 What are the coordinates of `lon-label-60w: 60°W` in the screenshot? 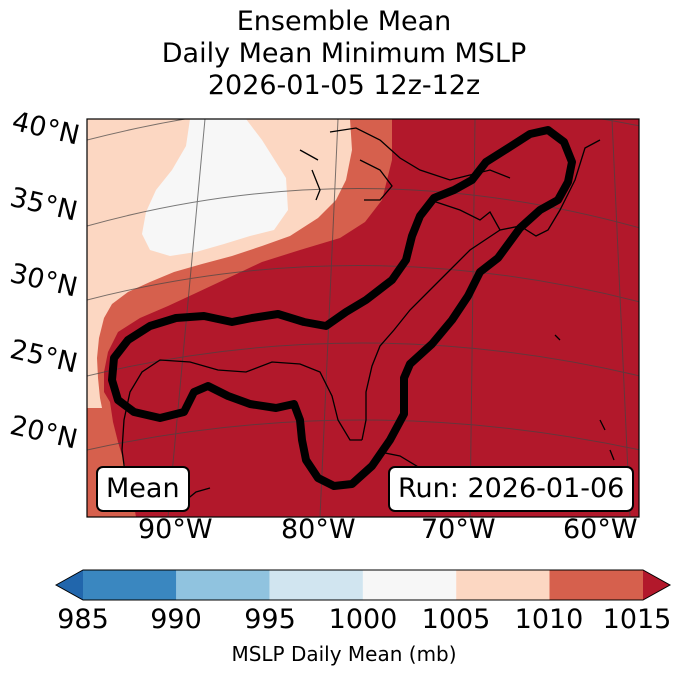 It's located at (600, 529).